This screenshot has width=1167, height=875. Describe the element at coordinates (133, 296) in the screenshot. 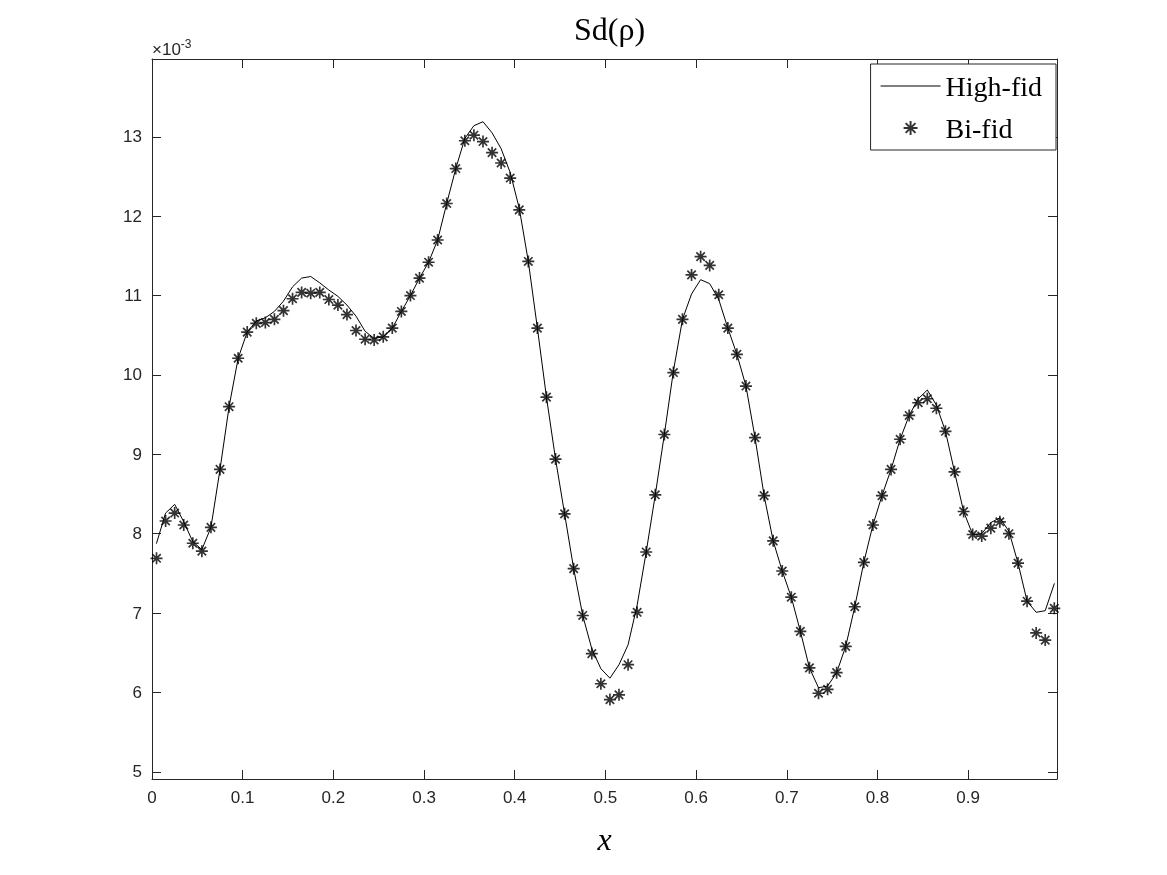

I see `y-tick-label: 11` at that location.